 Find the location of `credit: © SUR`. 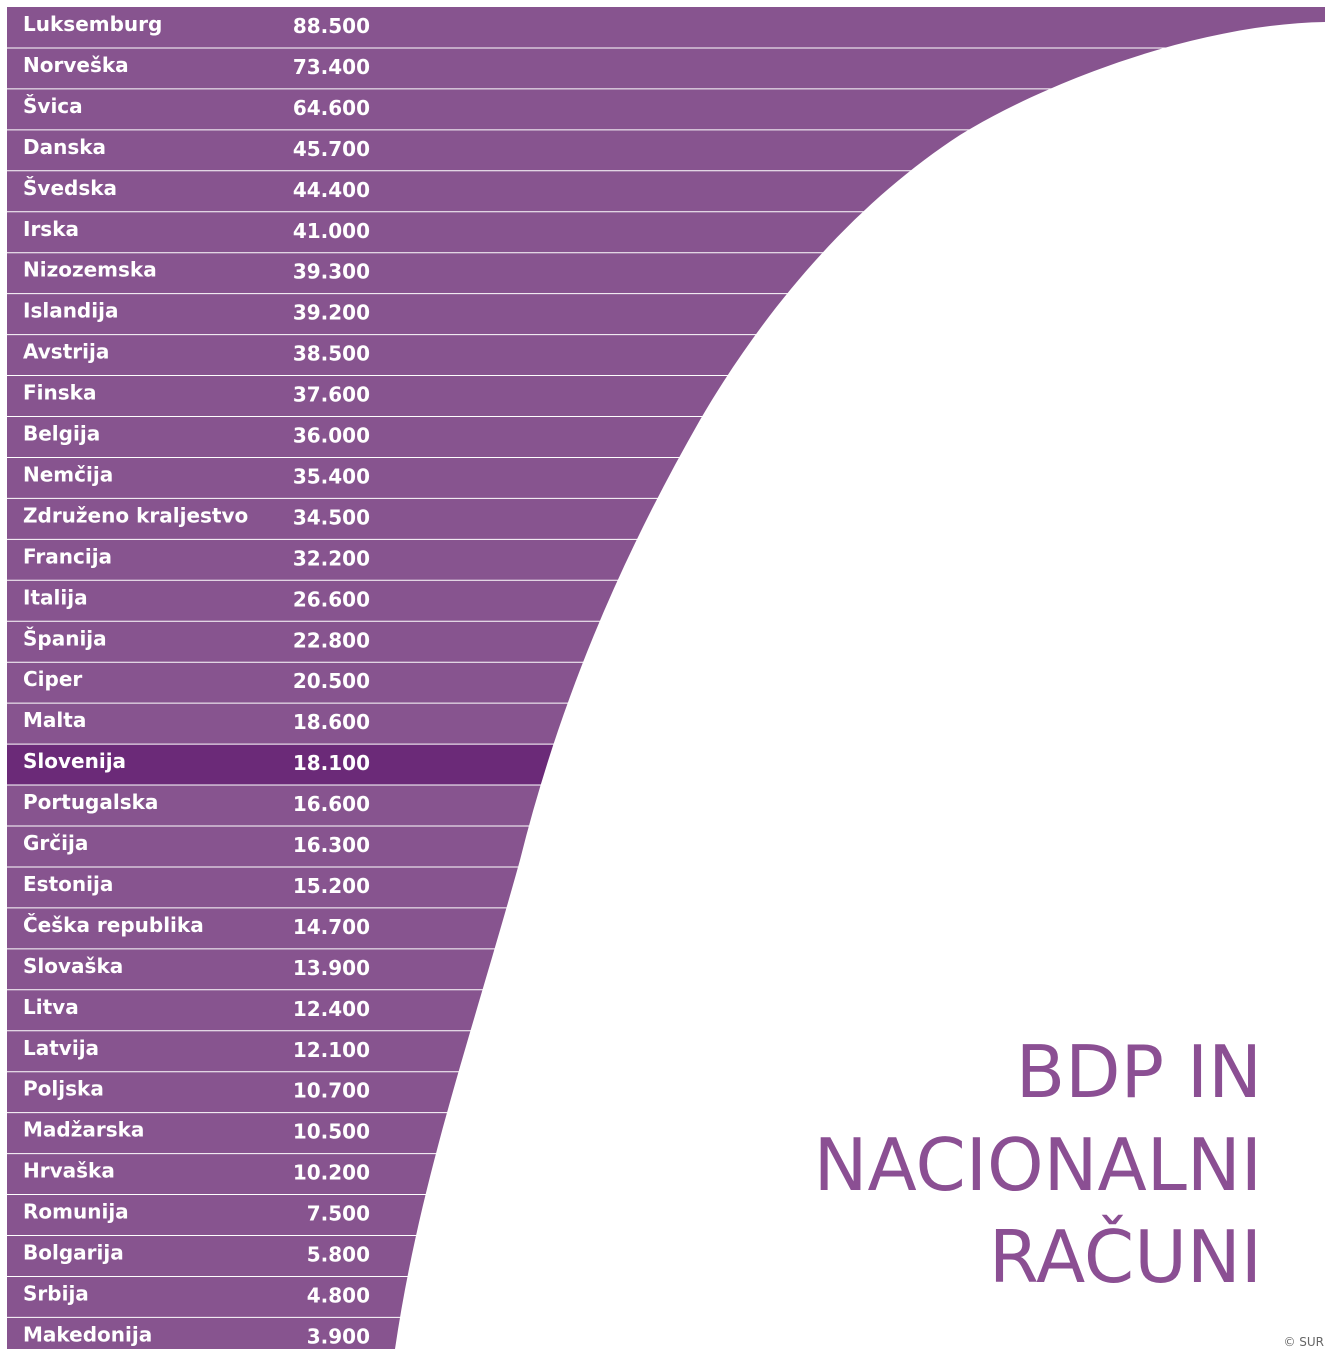

credit: © SUR is located at coordinates (1303, 1342).